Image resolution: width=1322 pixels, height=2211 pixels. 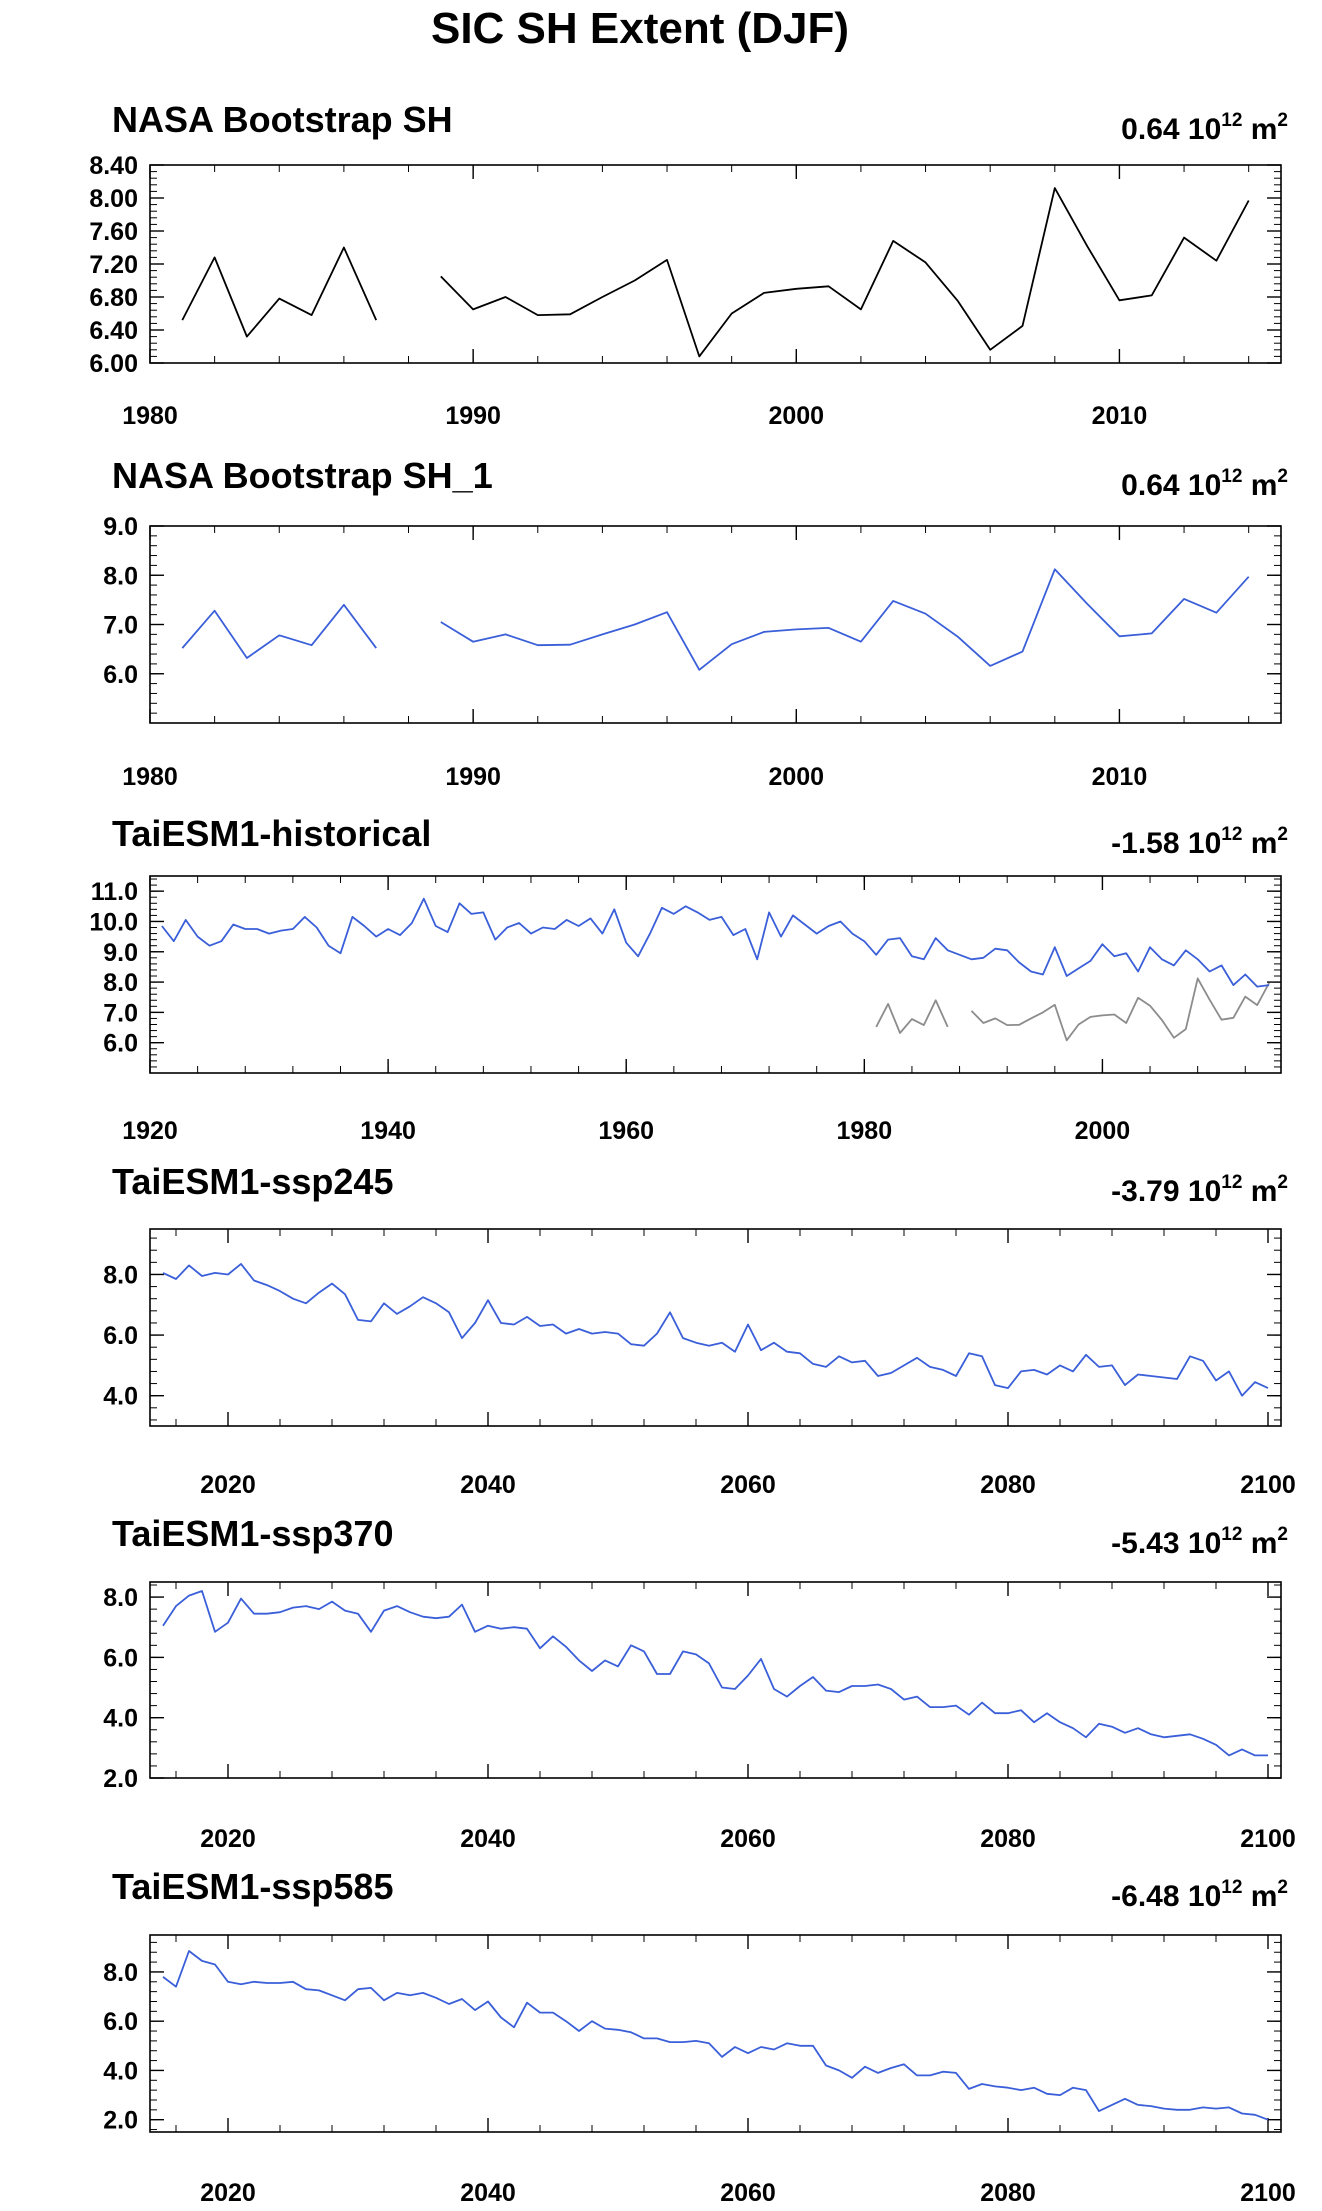 I want to click on figure-title: SIC SH Extent (DJF), so click(x=640, y=28).